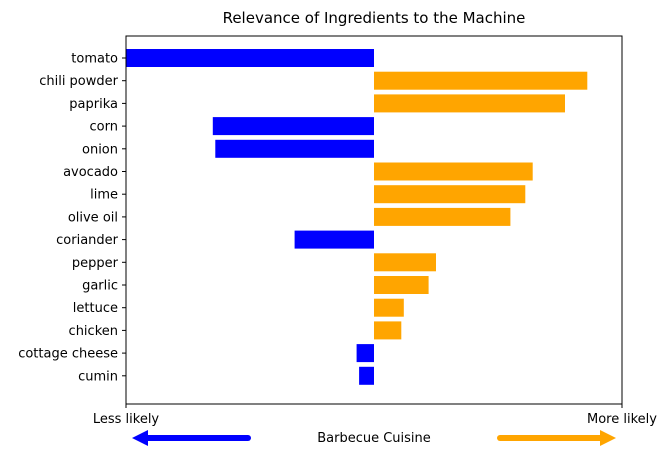 The width and height of the screenshot is (669, 455). I want to click on bar-tomato, so click(250, 58).